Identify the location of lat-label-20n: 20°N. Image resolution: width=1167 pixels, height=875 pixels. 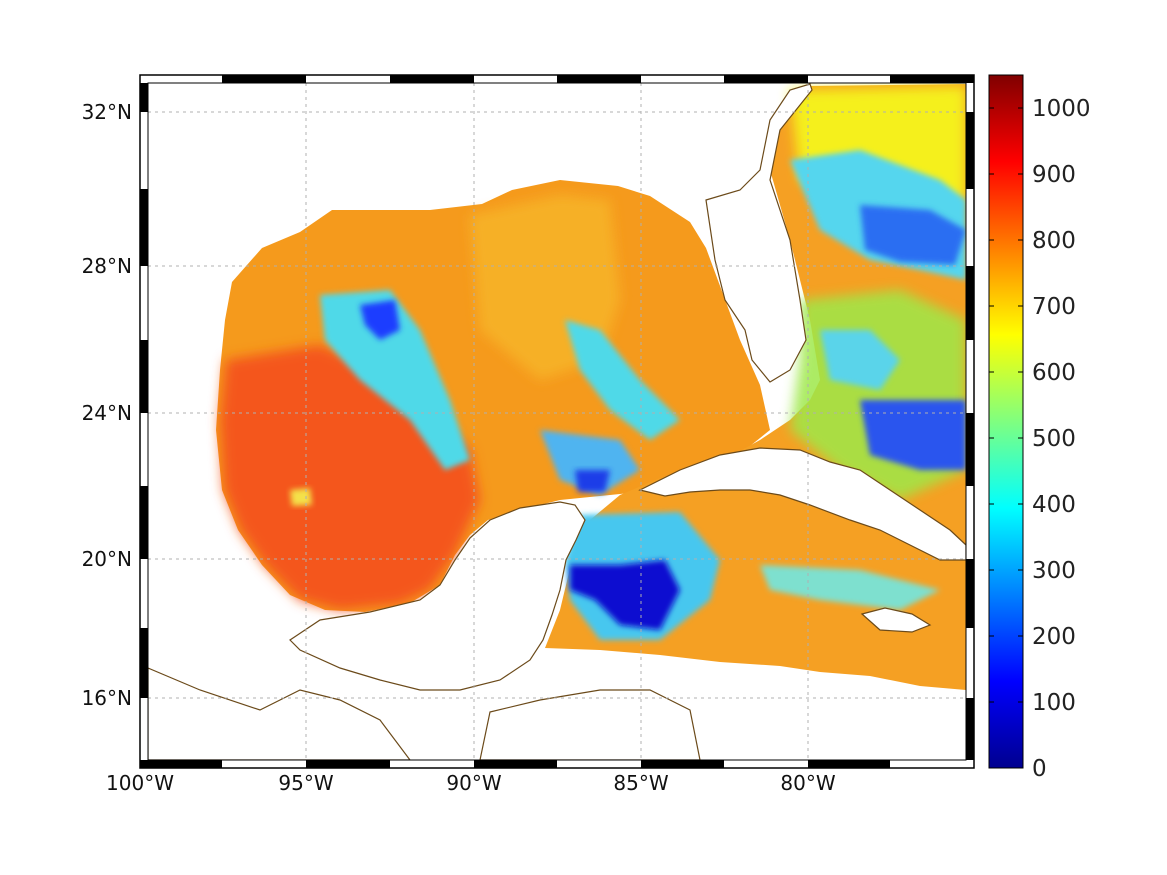
(107, 559).